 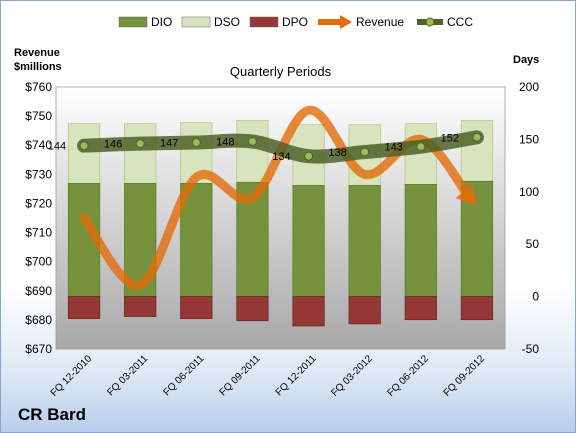 What do you see at coordinates (529, 139) in the screenshot?
I see `right-tick-label: 150` at bounding box center [529, 139].